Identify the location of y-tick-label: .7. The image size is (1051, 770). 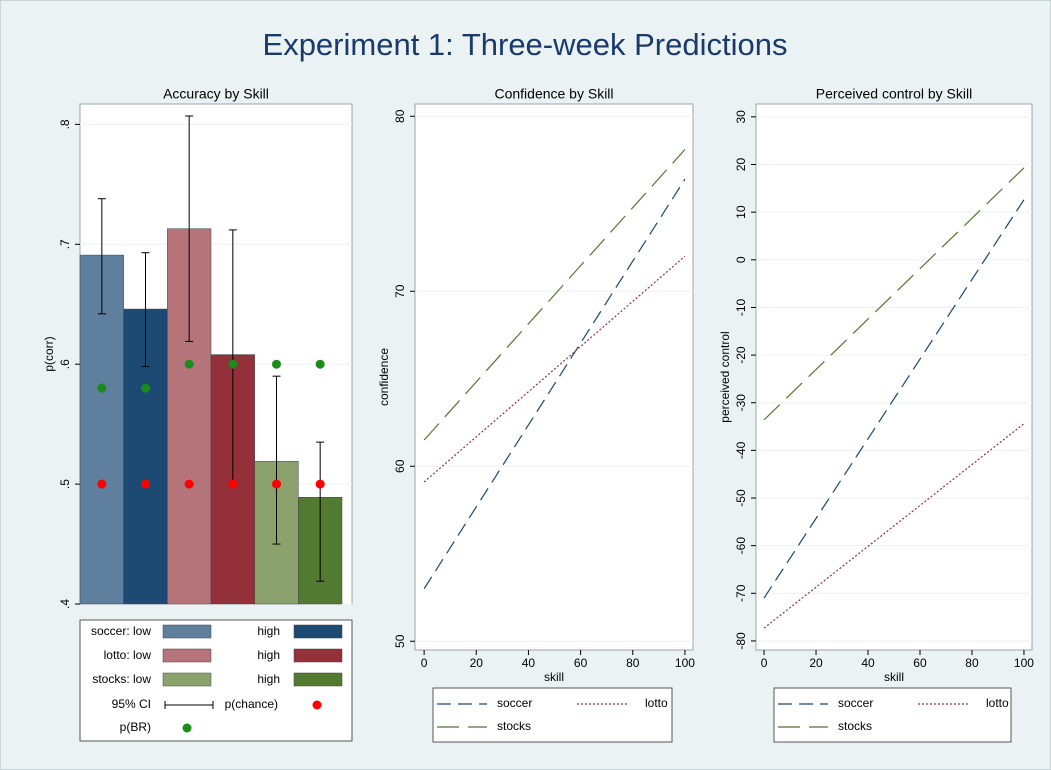
(65, 244).